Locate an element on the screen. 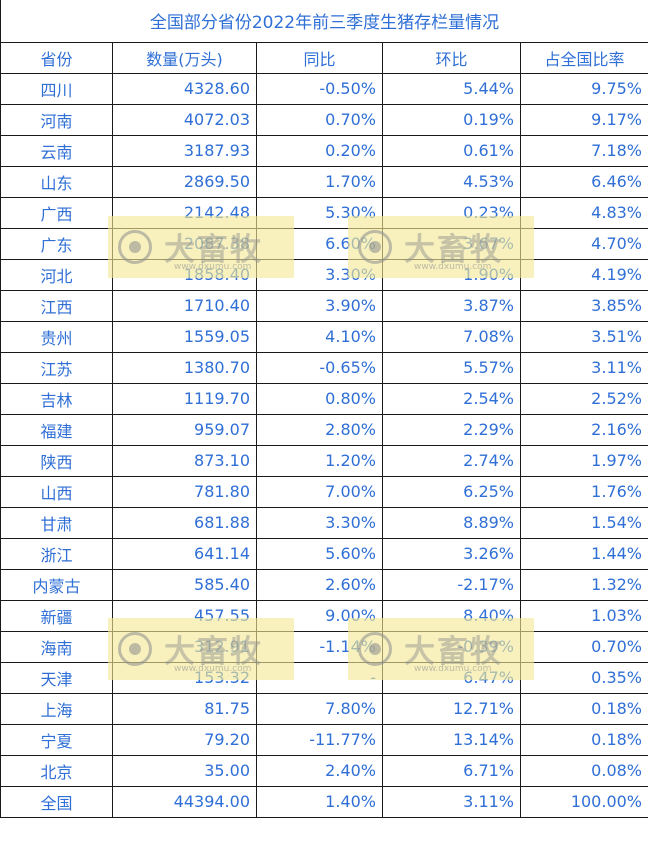 The image size is (648, 846). cell-mom: 2.29% is located at coordinates (451, 429).